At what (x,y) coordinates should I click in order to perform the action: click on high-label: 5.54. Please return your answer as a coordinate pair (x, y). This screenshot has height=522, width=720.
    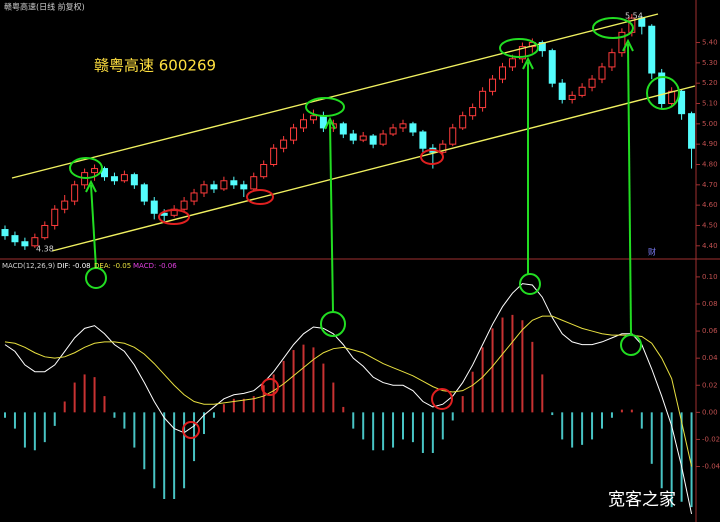
    Looking at the image, I should click on (634, 16).